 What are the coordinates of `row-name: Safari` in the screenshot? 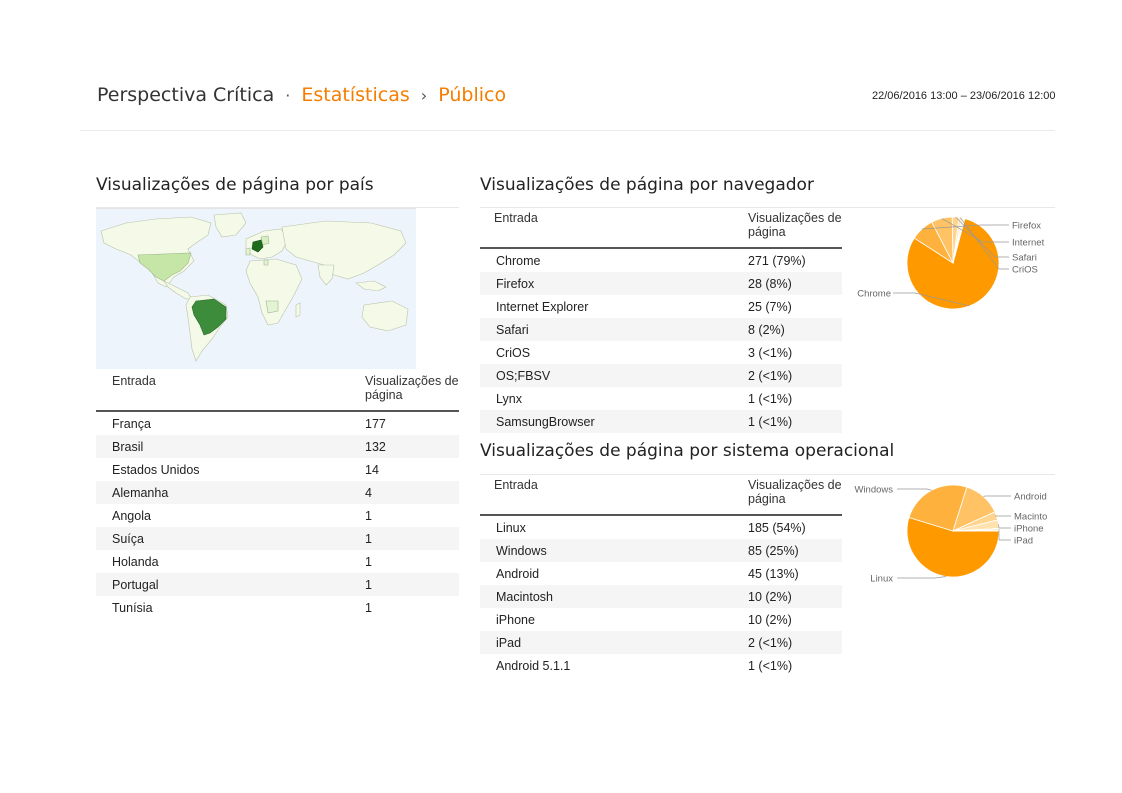 It's located at (614, 329).